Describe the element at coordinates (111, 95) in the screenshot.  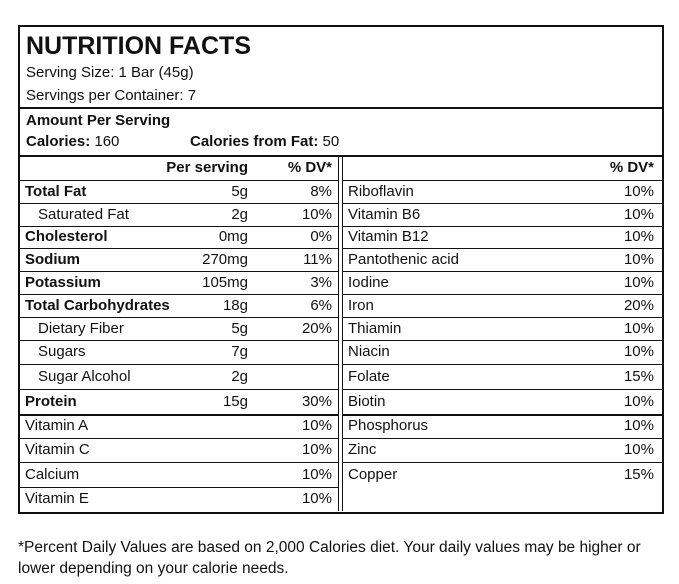
I see `servings: Servings per Container: 7` at that location.